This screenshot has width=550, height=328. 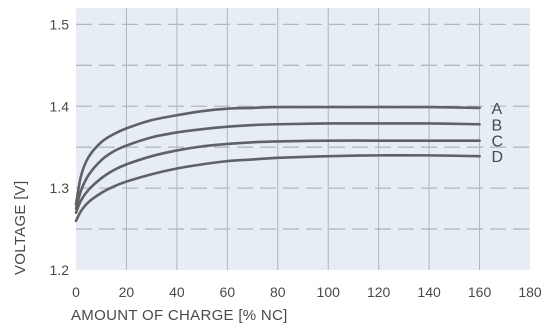 I want to click on x-tick-label: 140, so click(x=429, y=292).